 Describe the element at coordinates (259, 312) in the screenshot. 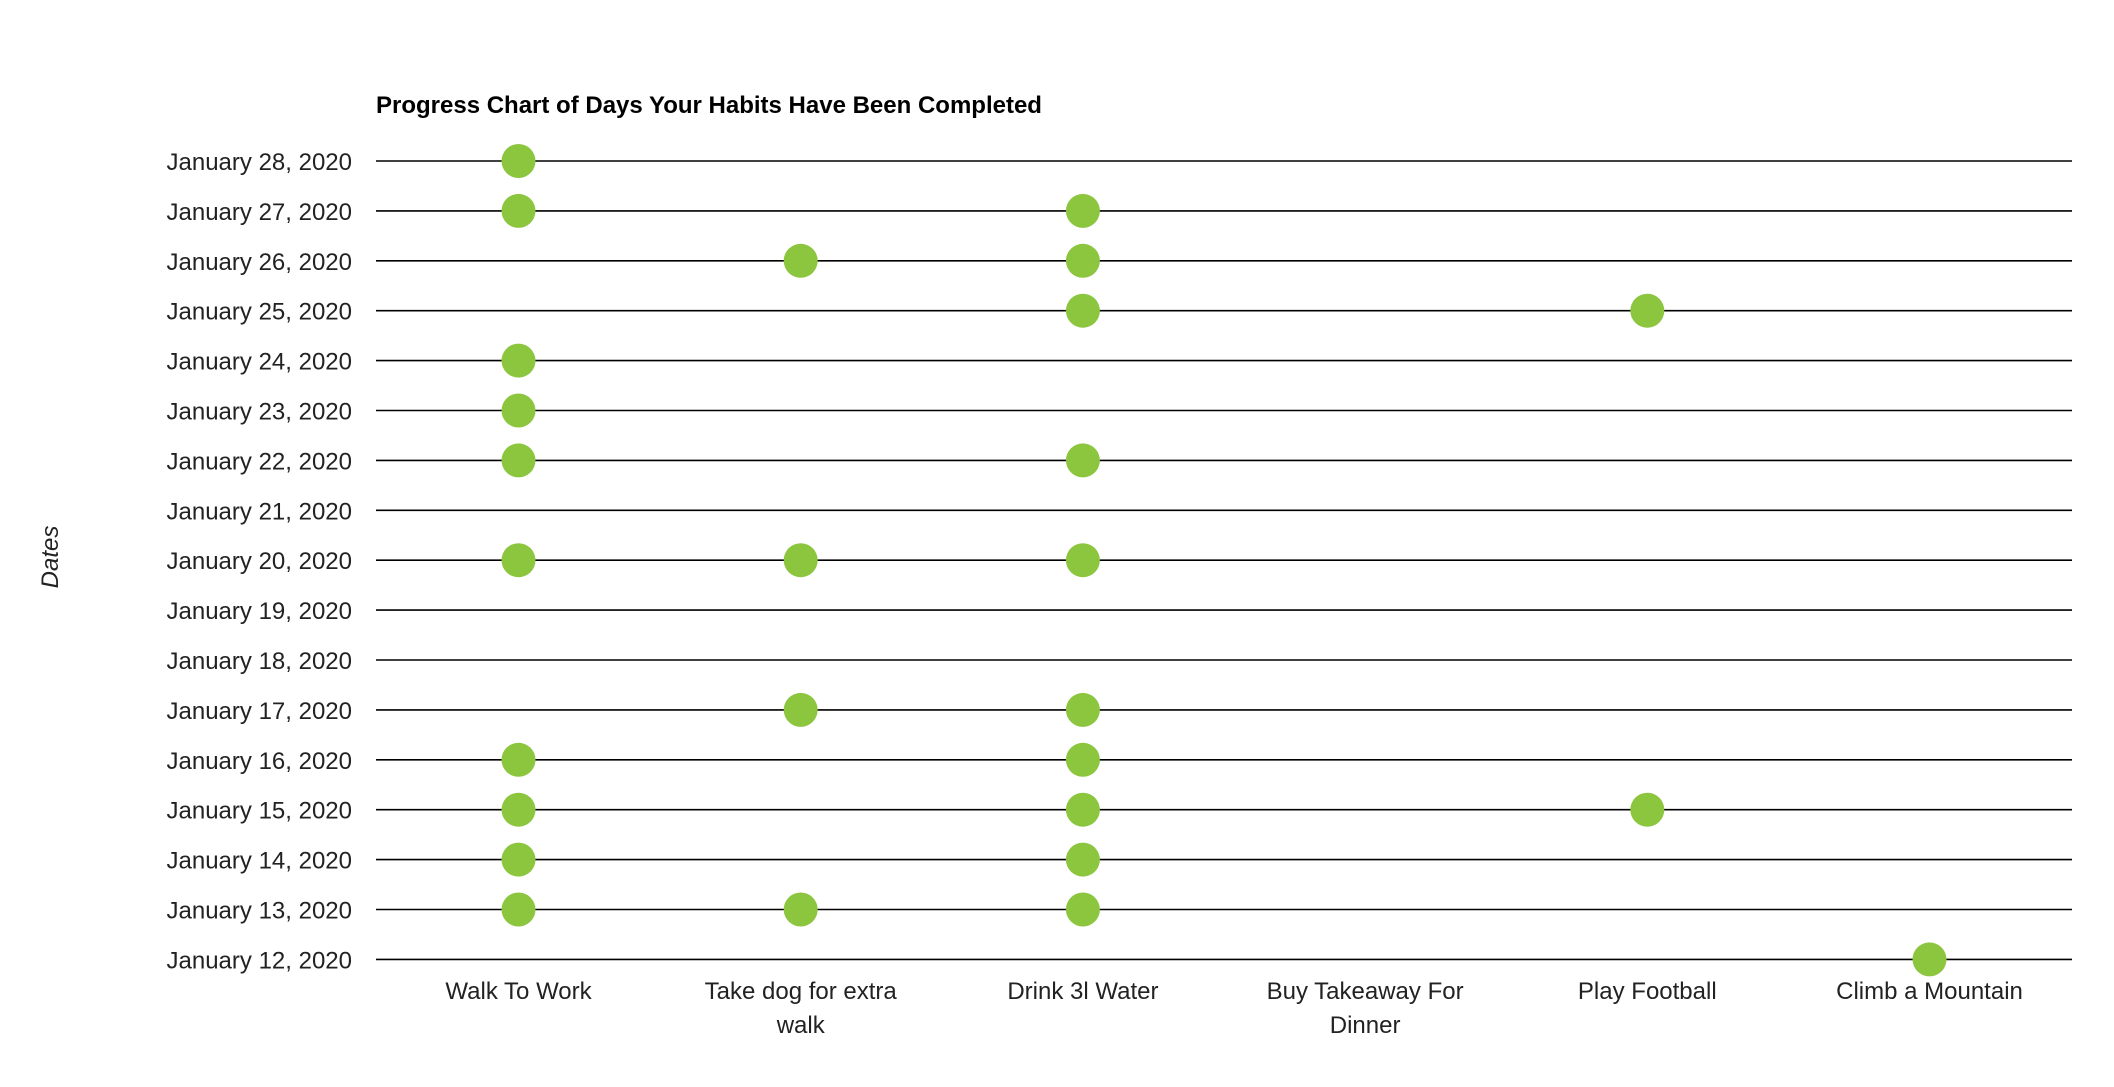

I see `y-tick-label: January 25, 2020` at that location.